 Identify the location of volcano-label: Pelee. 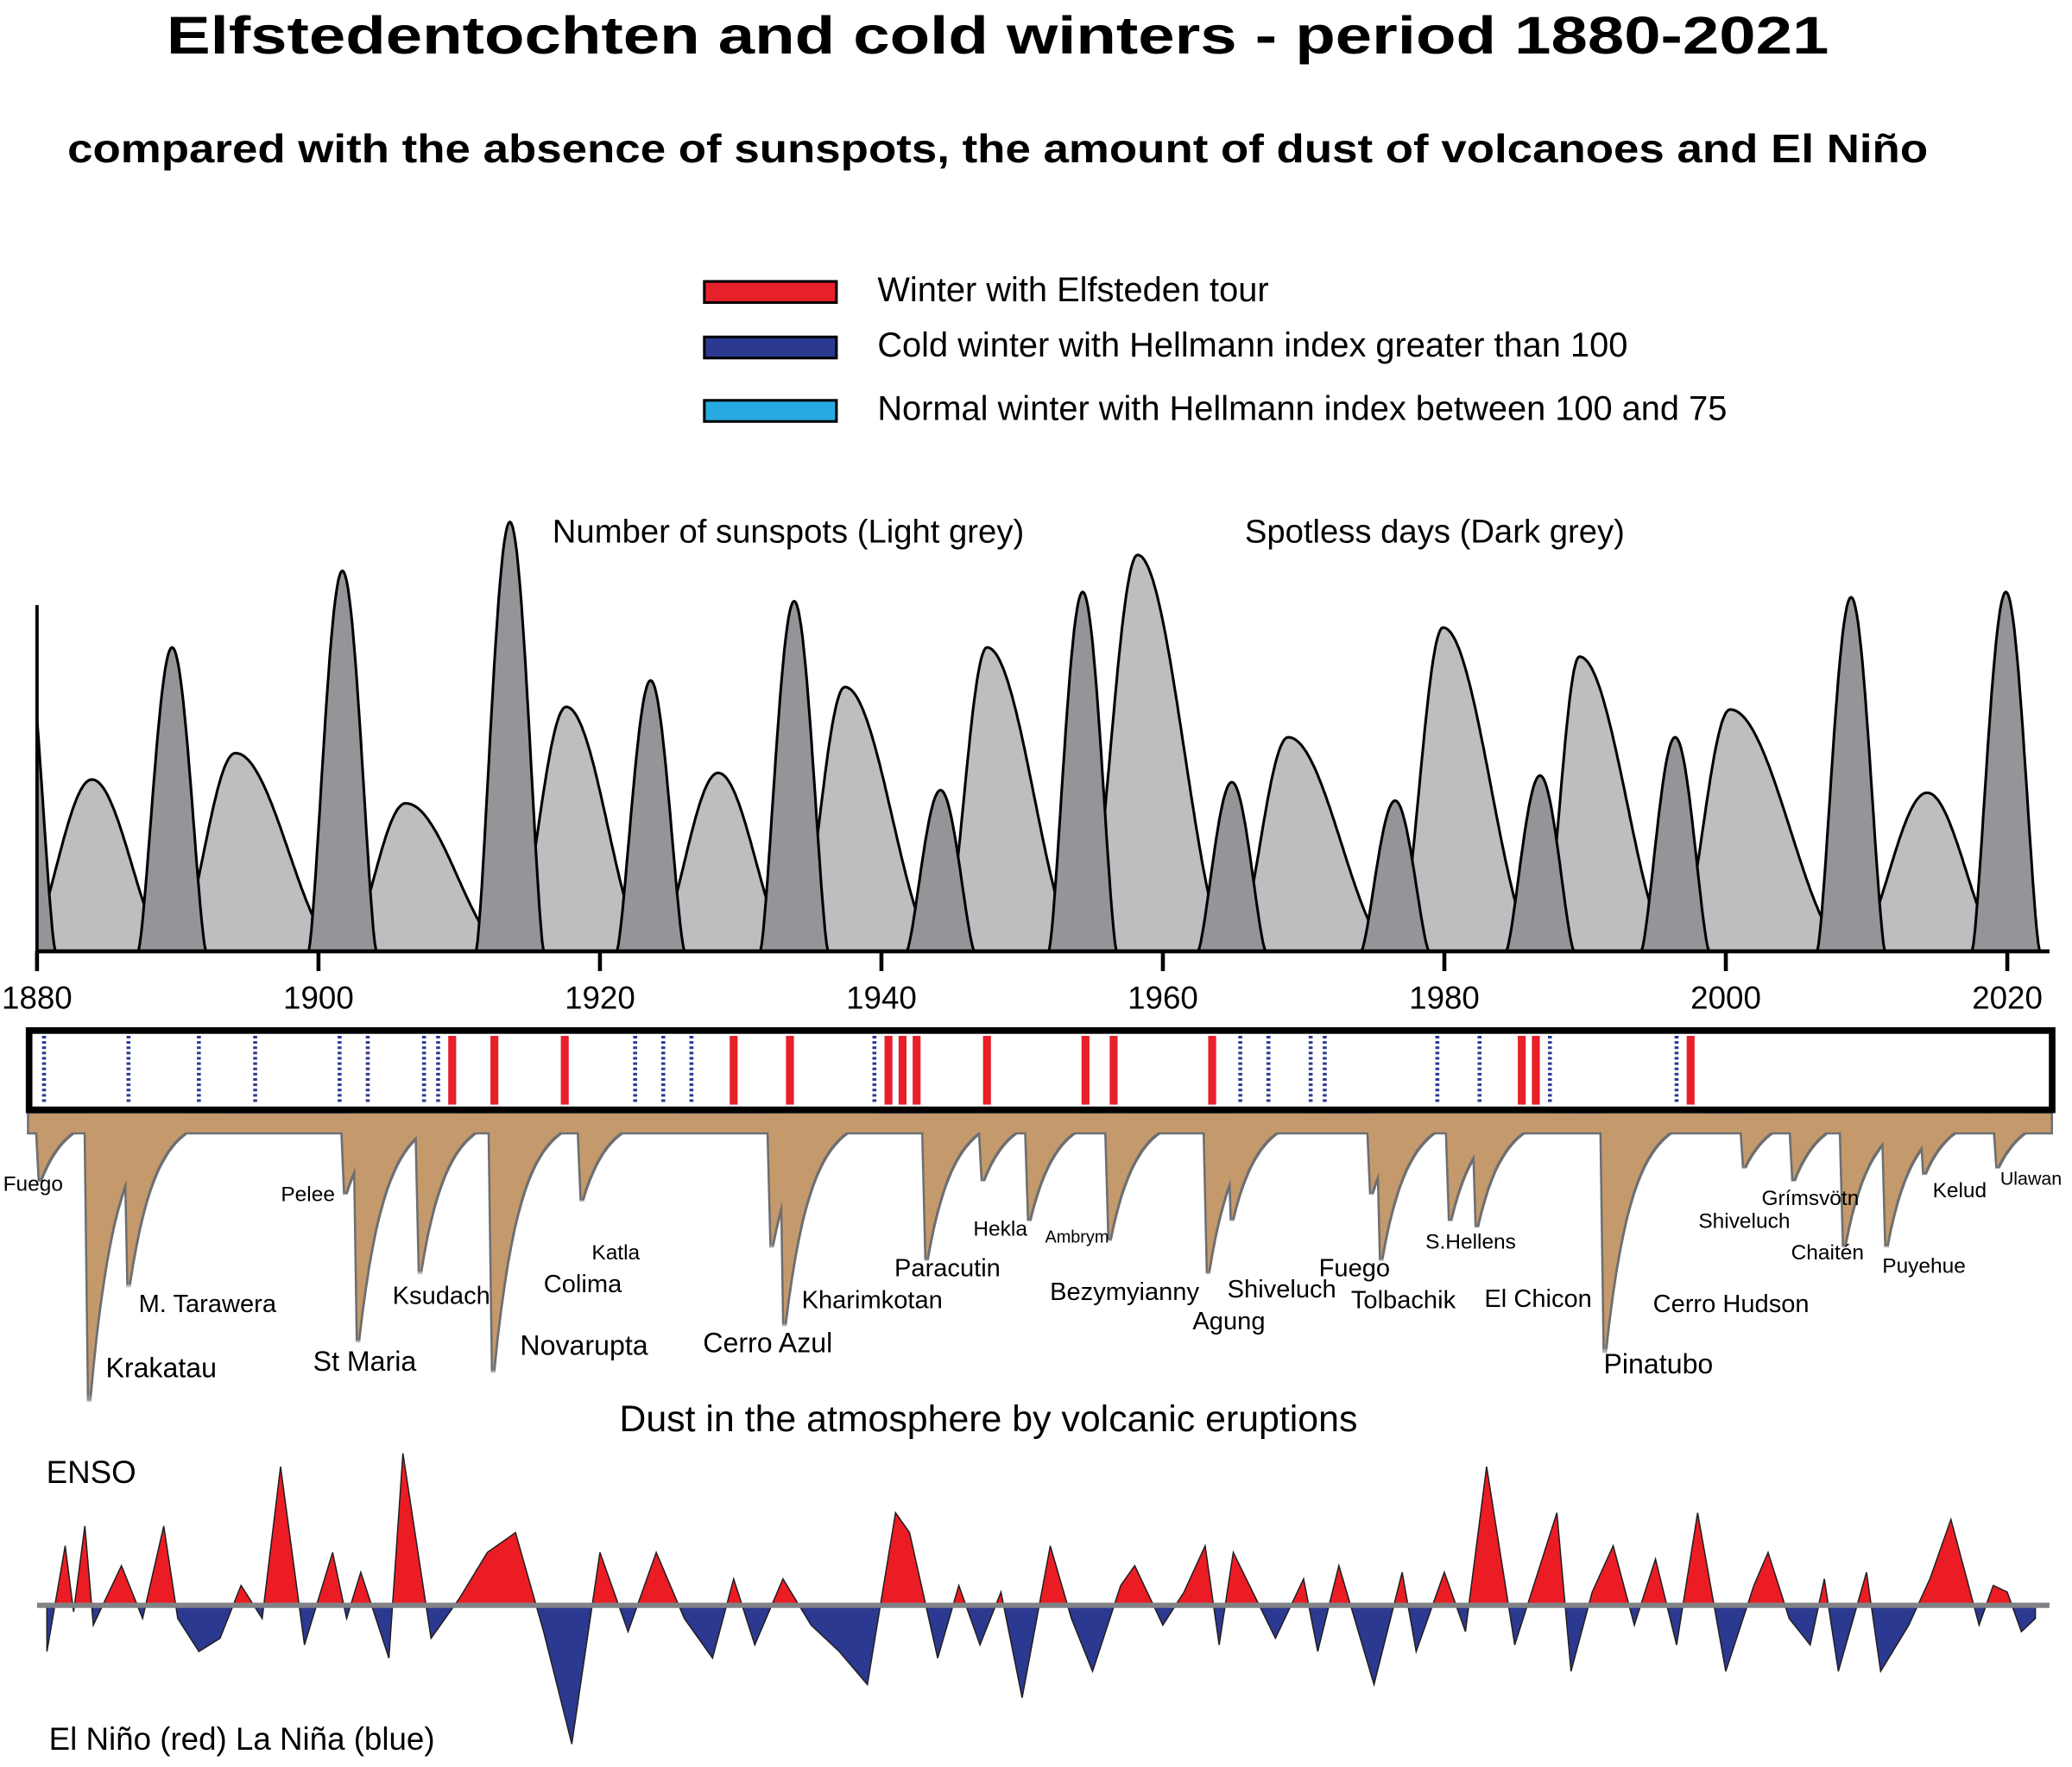
(308, 1195).